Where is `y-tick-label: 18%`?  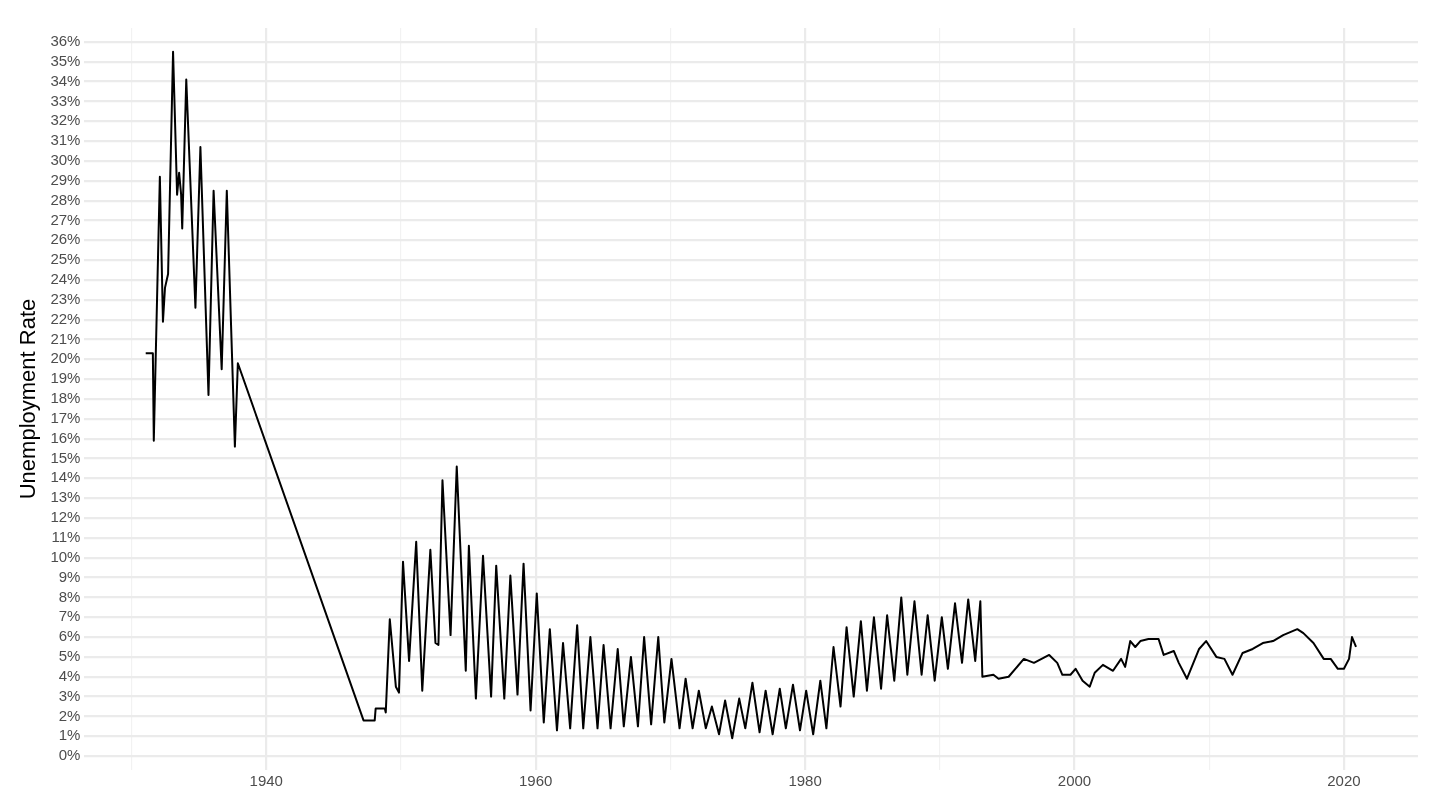 y-tick-label: 18% is located at coordinates (65, 398).